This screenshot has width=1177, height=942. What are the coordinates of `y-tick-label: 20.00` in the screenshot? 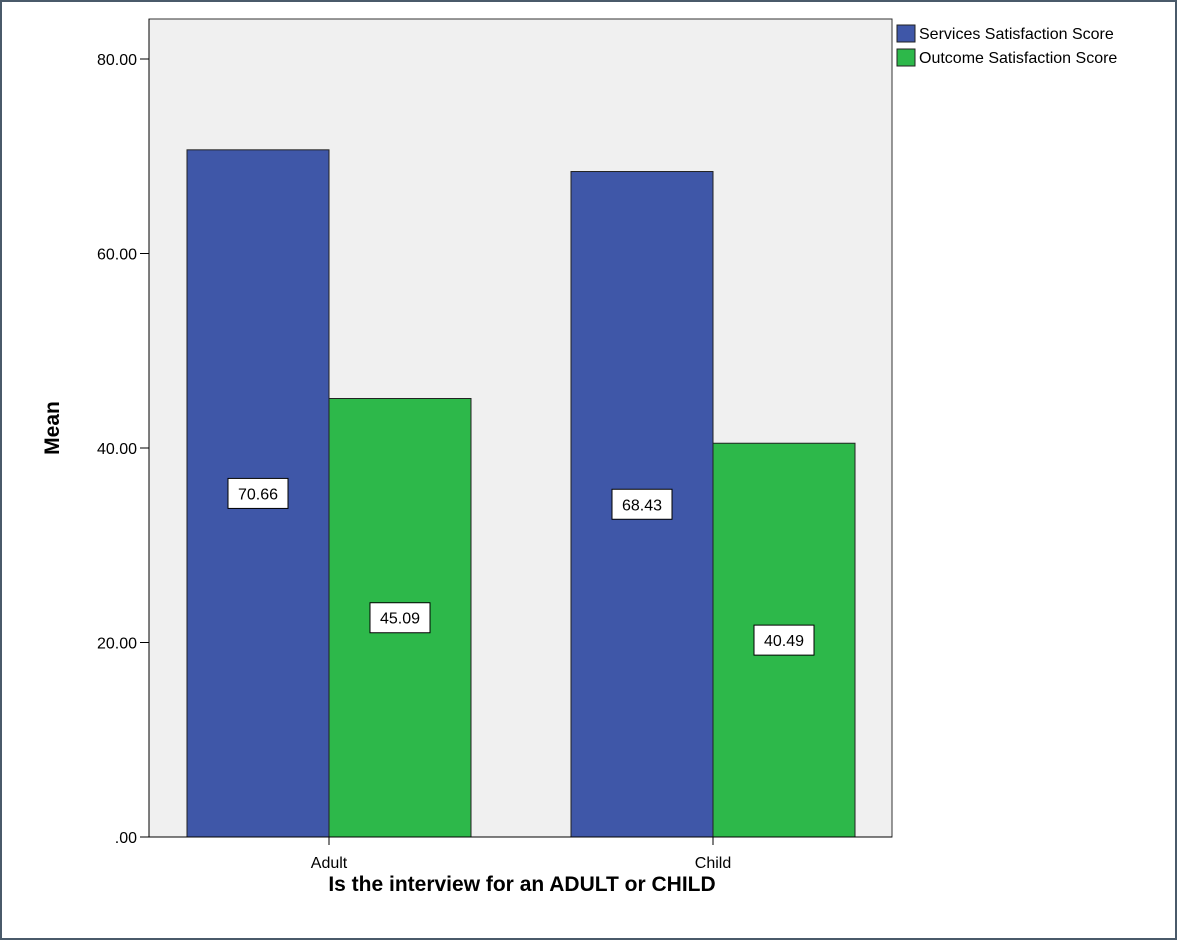 It's located at (117, 644).